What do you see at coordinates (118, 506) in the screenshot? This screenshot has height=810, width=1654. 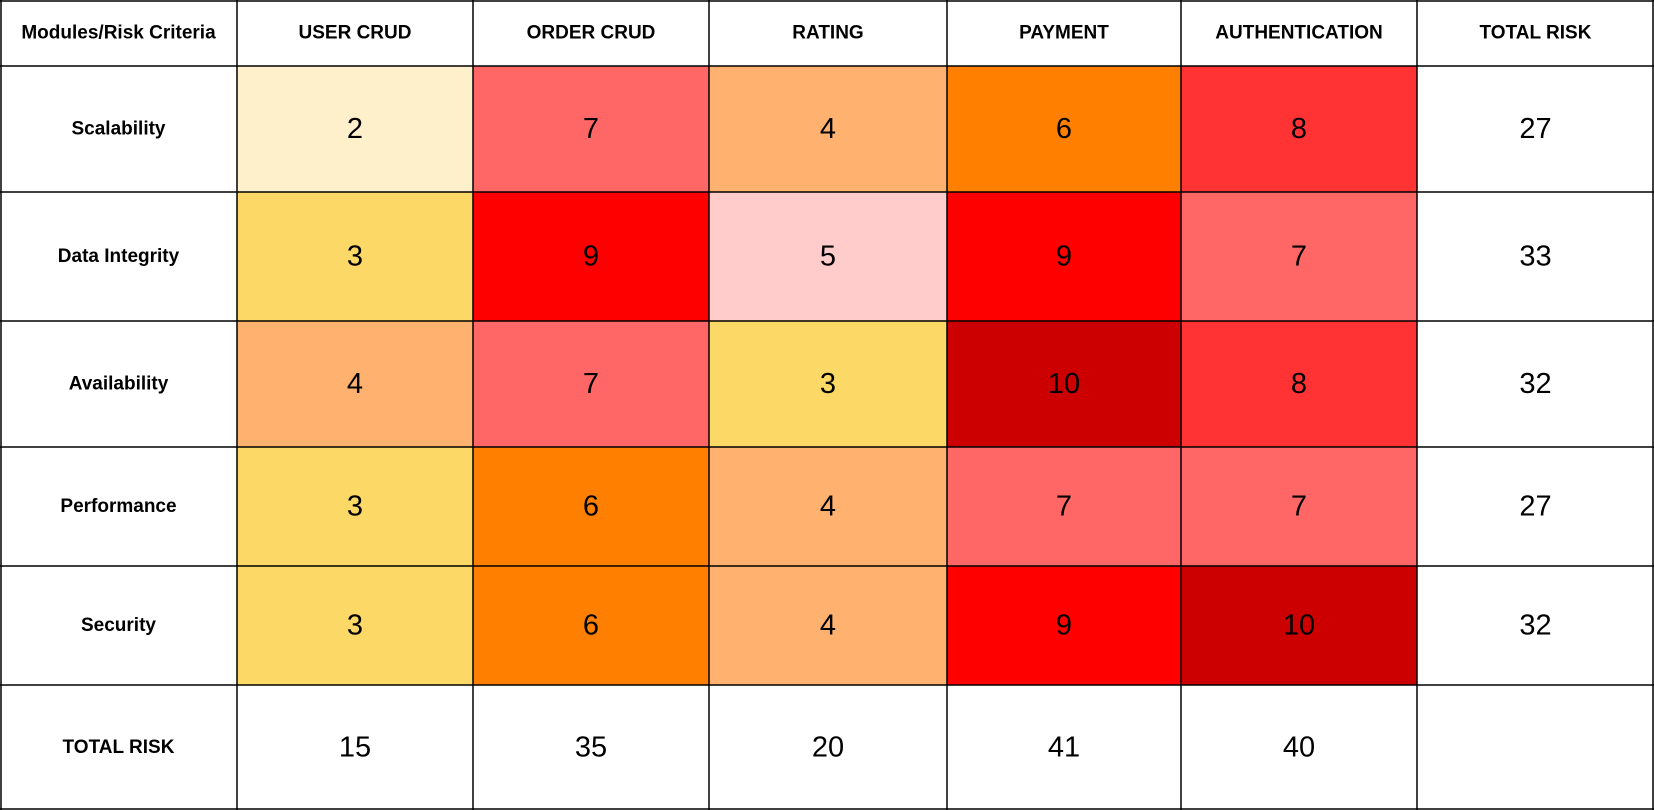 I see `row-label-performance: Performance` at bounding box center [118, 506].